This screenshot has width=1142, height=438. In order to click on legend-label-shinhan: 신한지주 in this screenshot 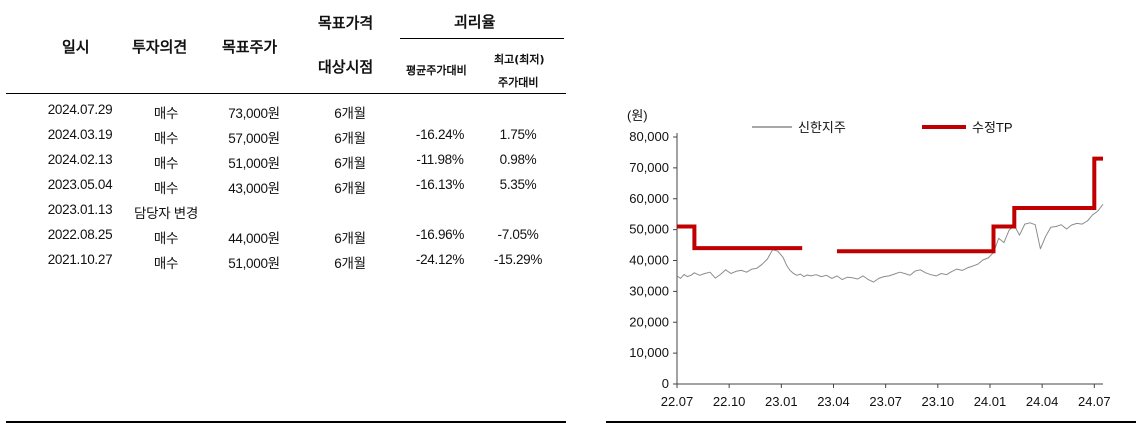, I will do `click(822, 127)`.